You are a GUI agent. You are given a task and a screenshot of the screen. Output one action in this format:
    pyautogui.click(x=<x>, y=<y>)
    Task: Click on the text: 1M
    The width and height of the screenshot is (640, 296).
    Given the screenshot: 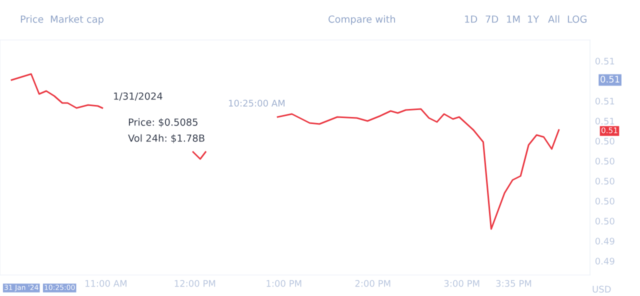 What is the action you would take?
    pyautogui.click(x=513, y=19)
    